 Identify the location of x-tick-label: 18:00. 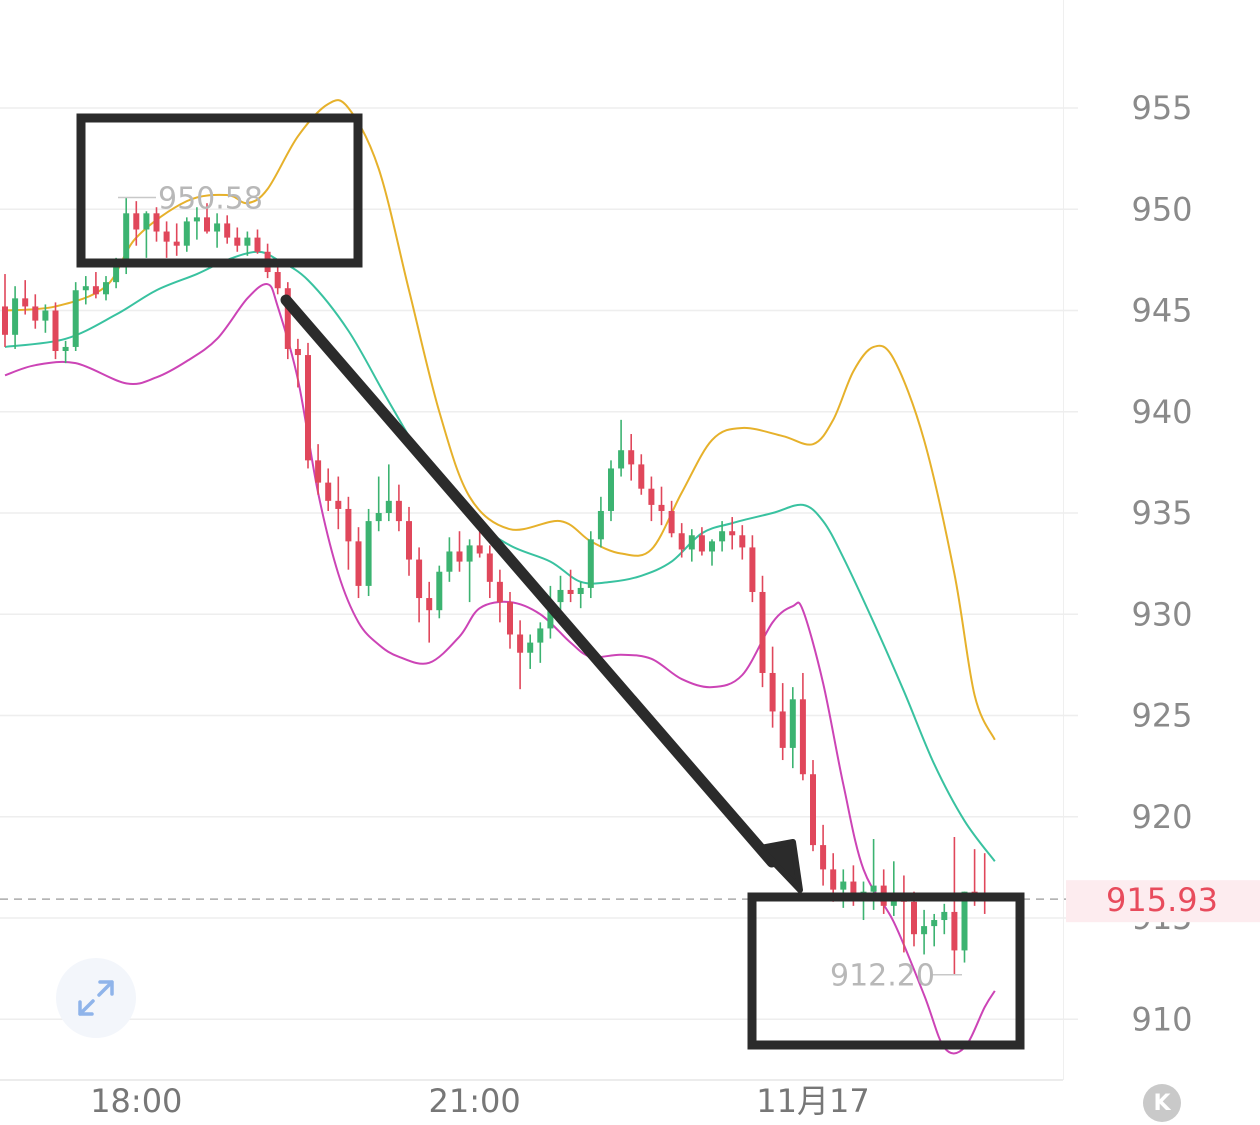
(136, 1101).